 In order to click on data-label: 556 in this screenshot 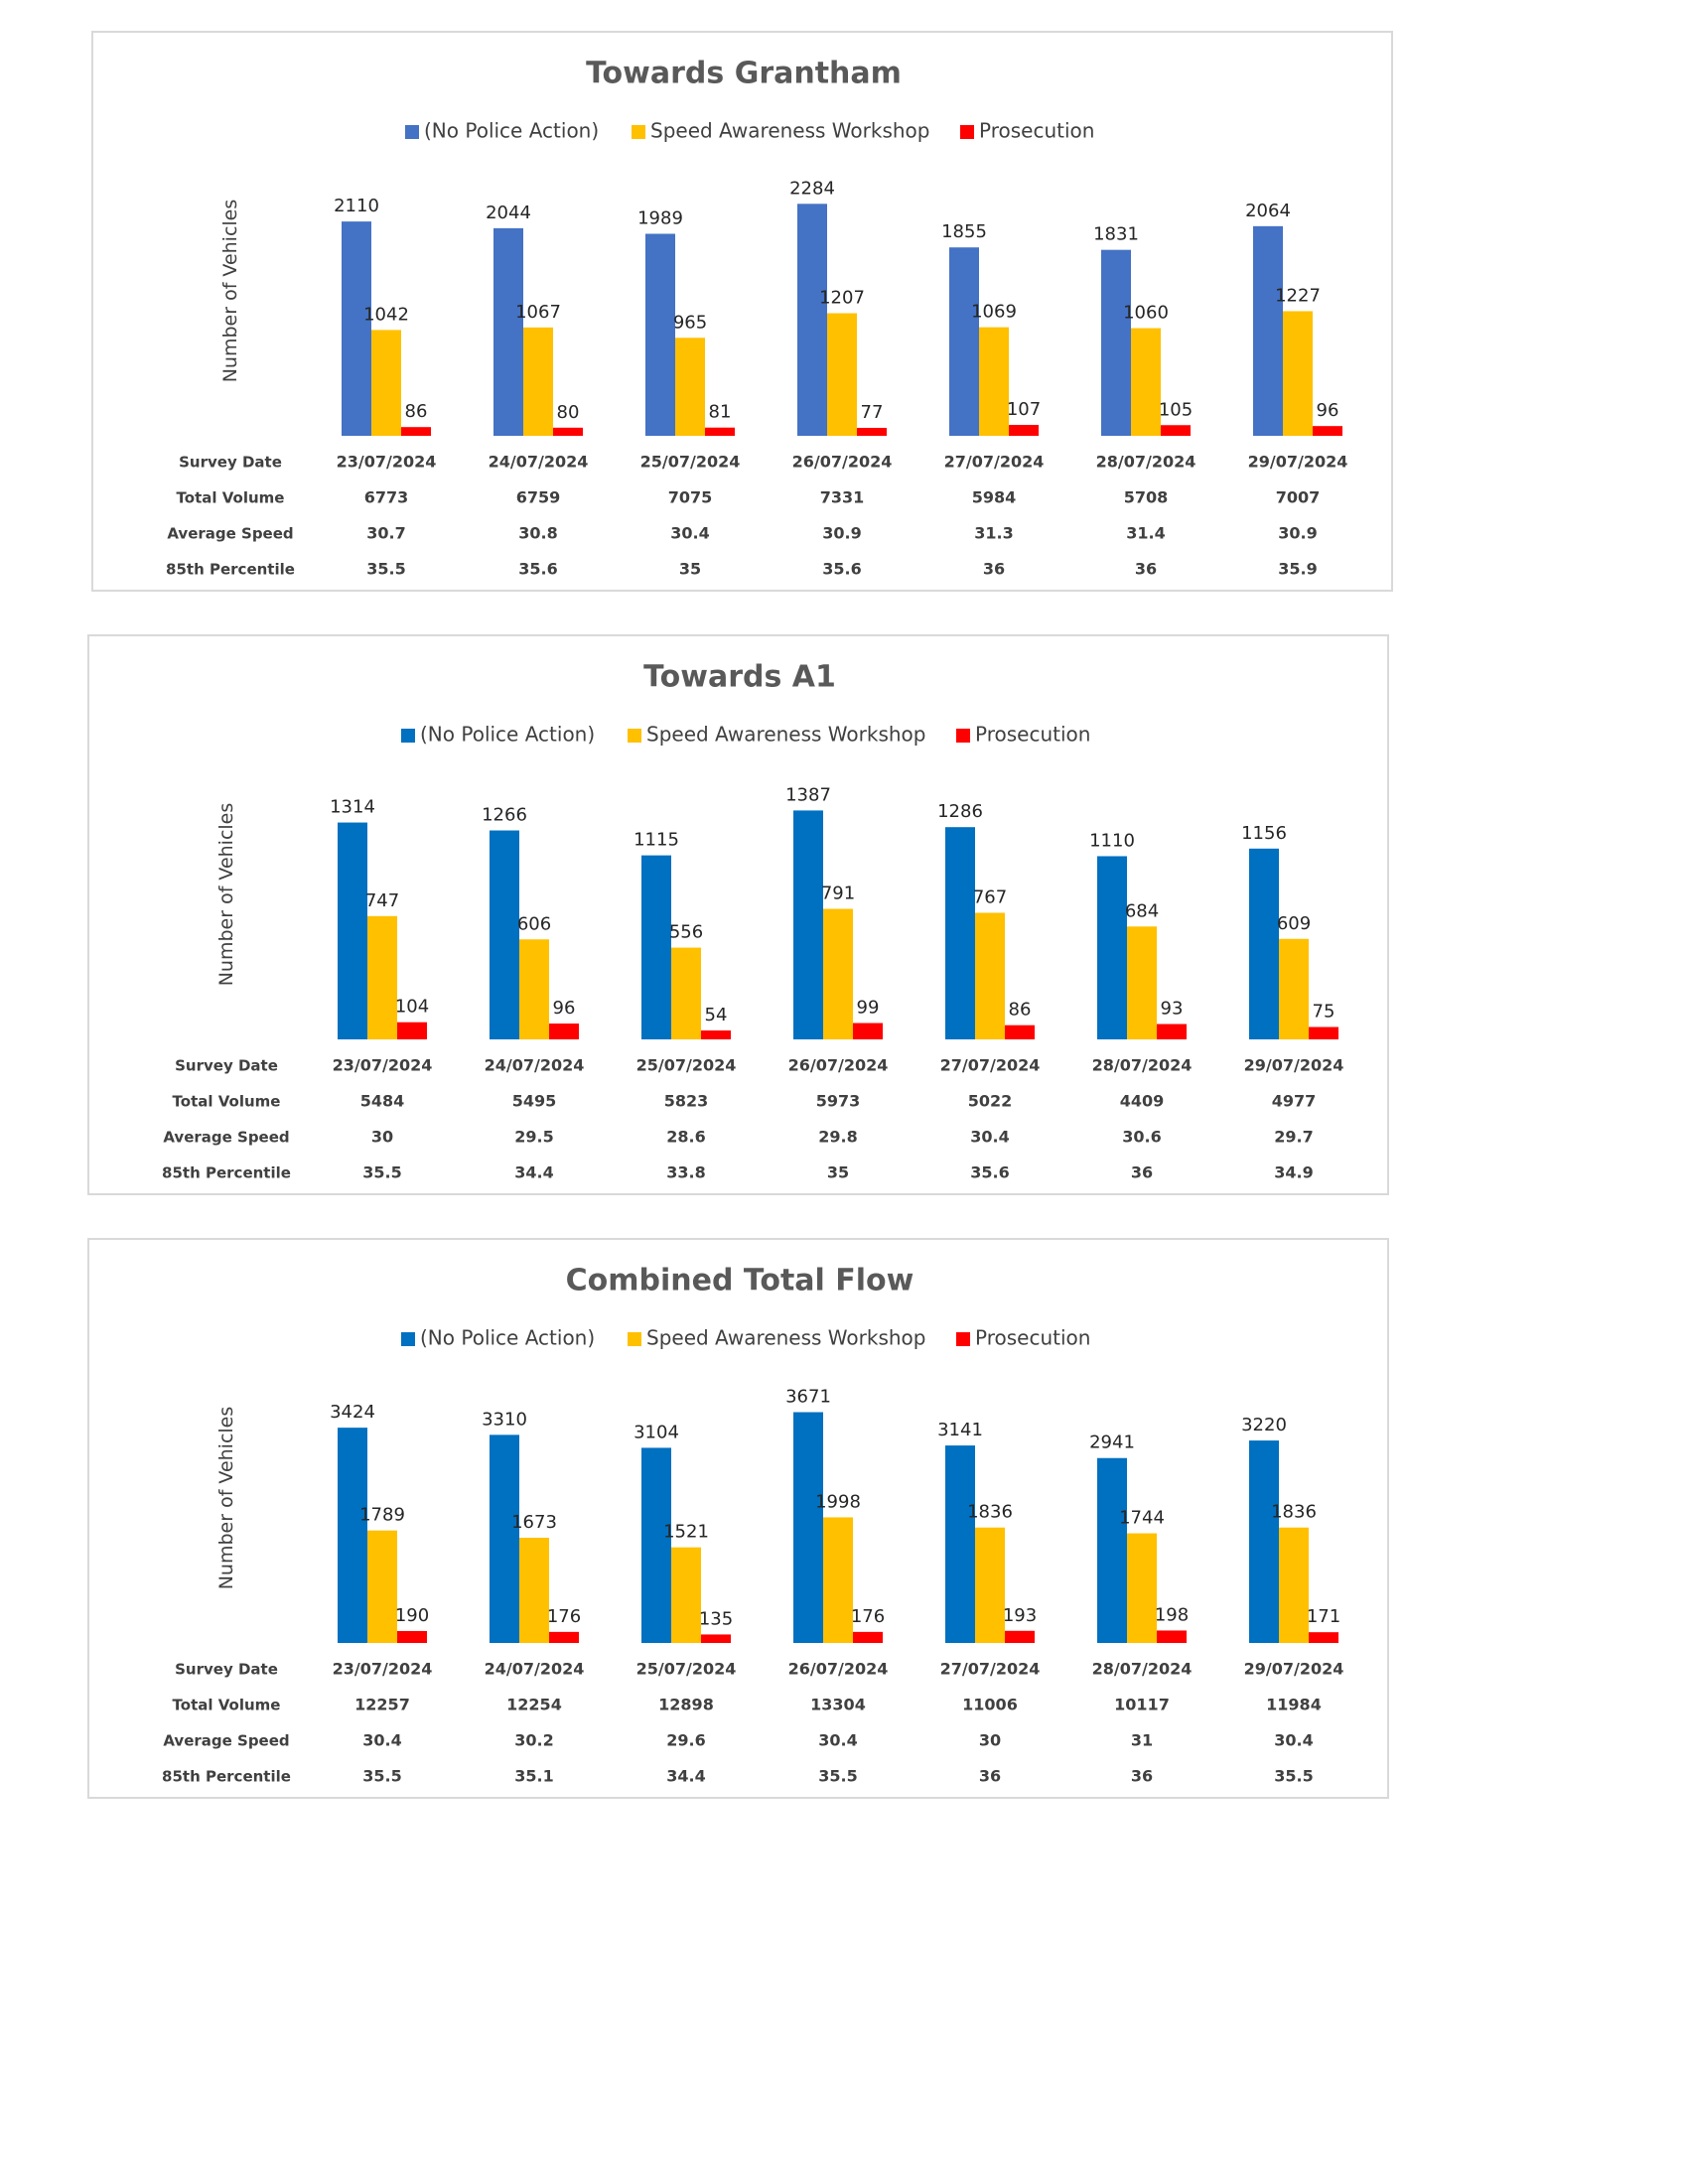, I will do `click(686, 932)`.